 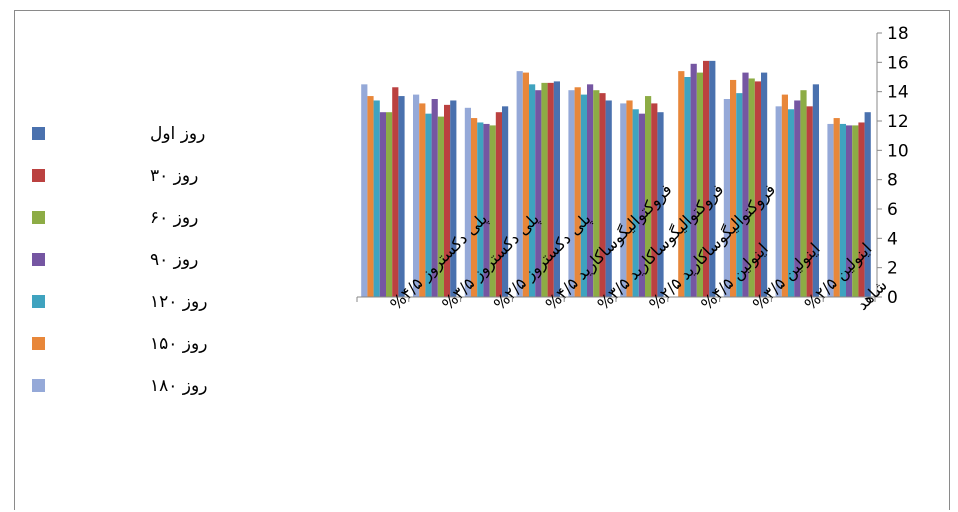 I want to click on legend-label: روز اول, so click(x=177, y=134).